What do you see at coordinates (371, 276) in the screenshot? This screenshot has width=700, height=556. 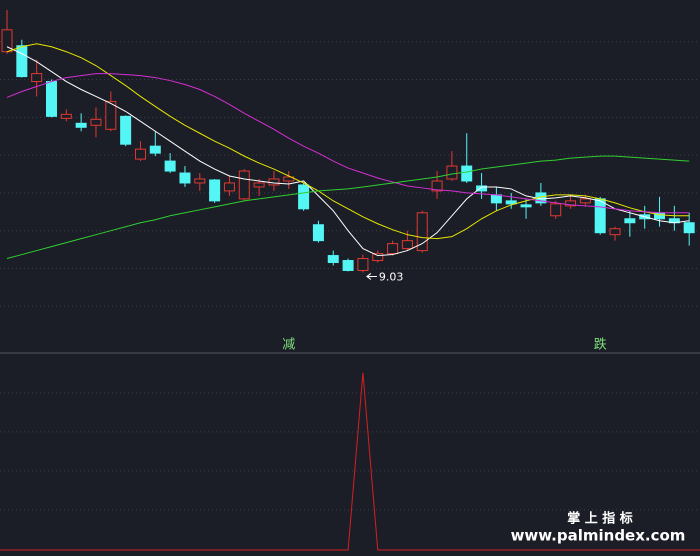 I see `annotation-arrow` at bounding box center [371, 276].